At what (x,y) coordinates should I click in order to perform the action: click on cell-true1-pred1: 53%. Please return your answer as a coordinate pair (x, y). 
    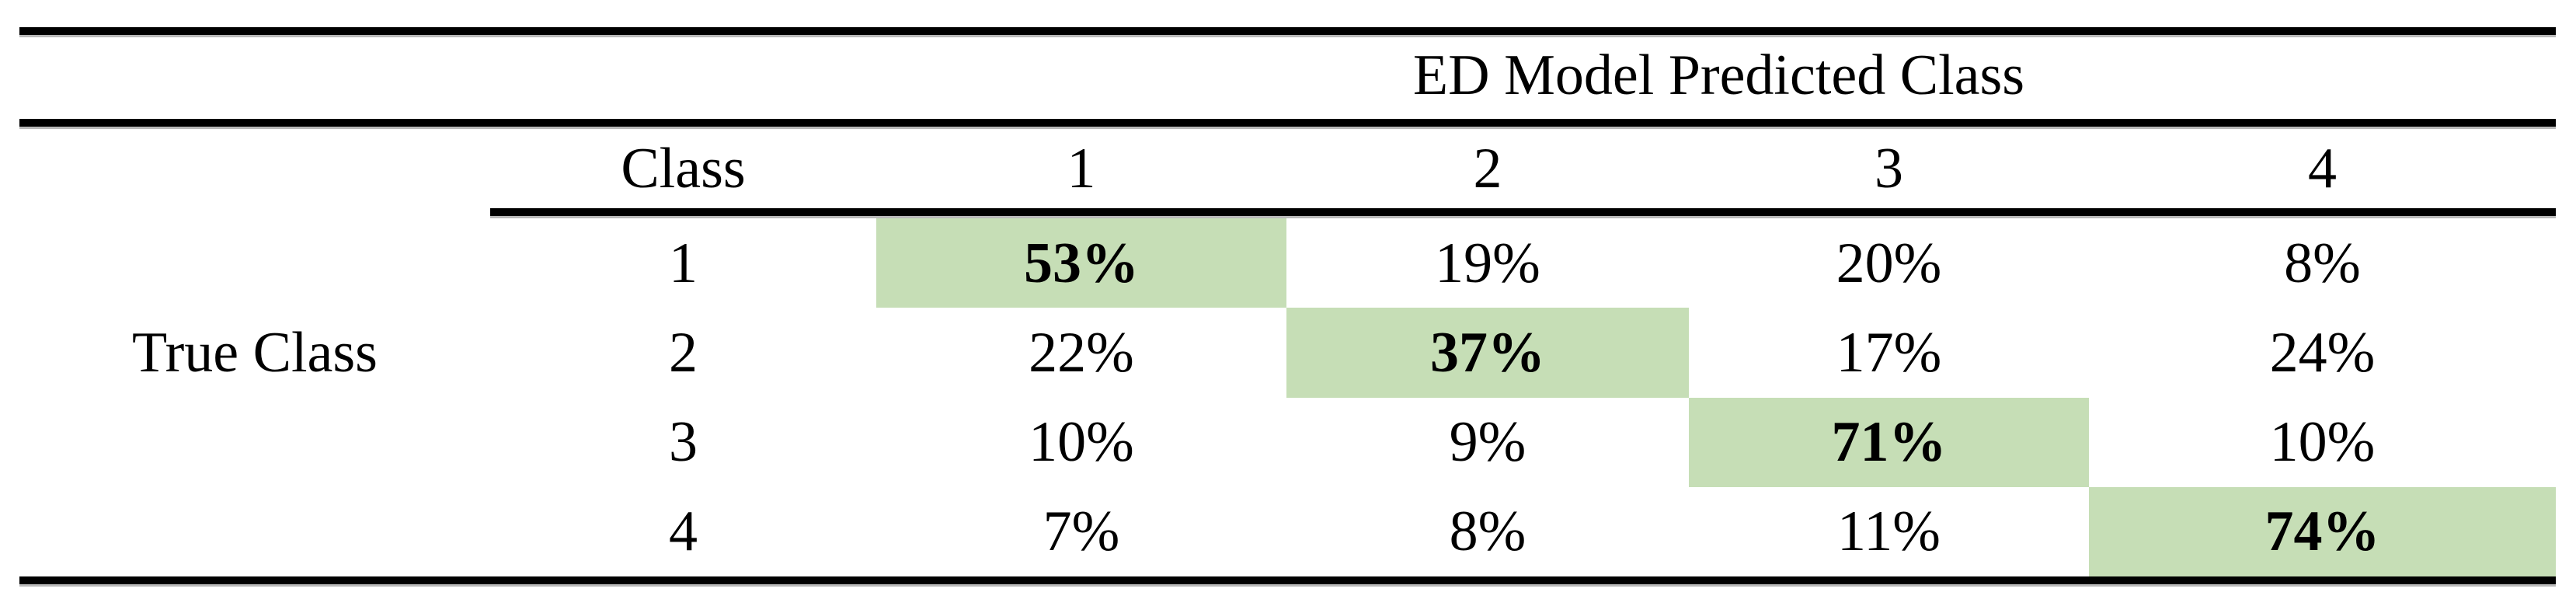
    Looking at the image, I should click on (1081, 263).